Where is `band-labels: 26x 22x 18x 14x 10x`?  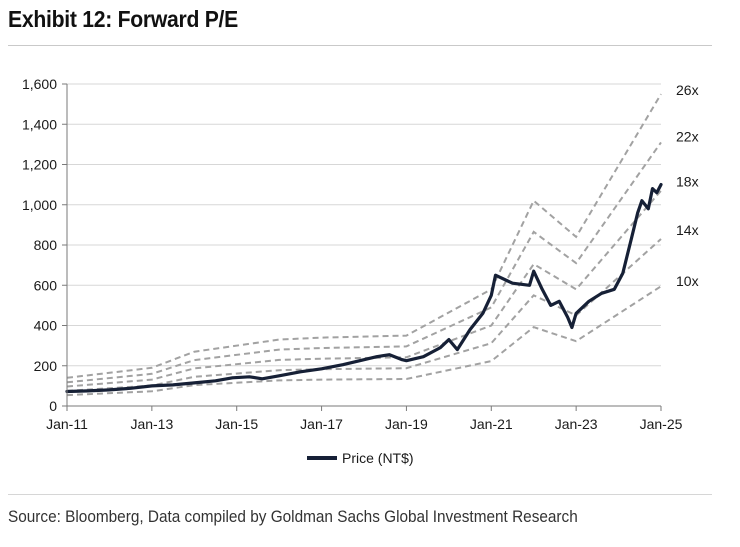
band-labels: 26x 22x 18x 14x 10x is located at coordinates (687, 185).